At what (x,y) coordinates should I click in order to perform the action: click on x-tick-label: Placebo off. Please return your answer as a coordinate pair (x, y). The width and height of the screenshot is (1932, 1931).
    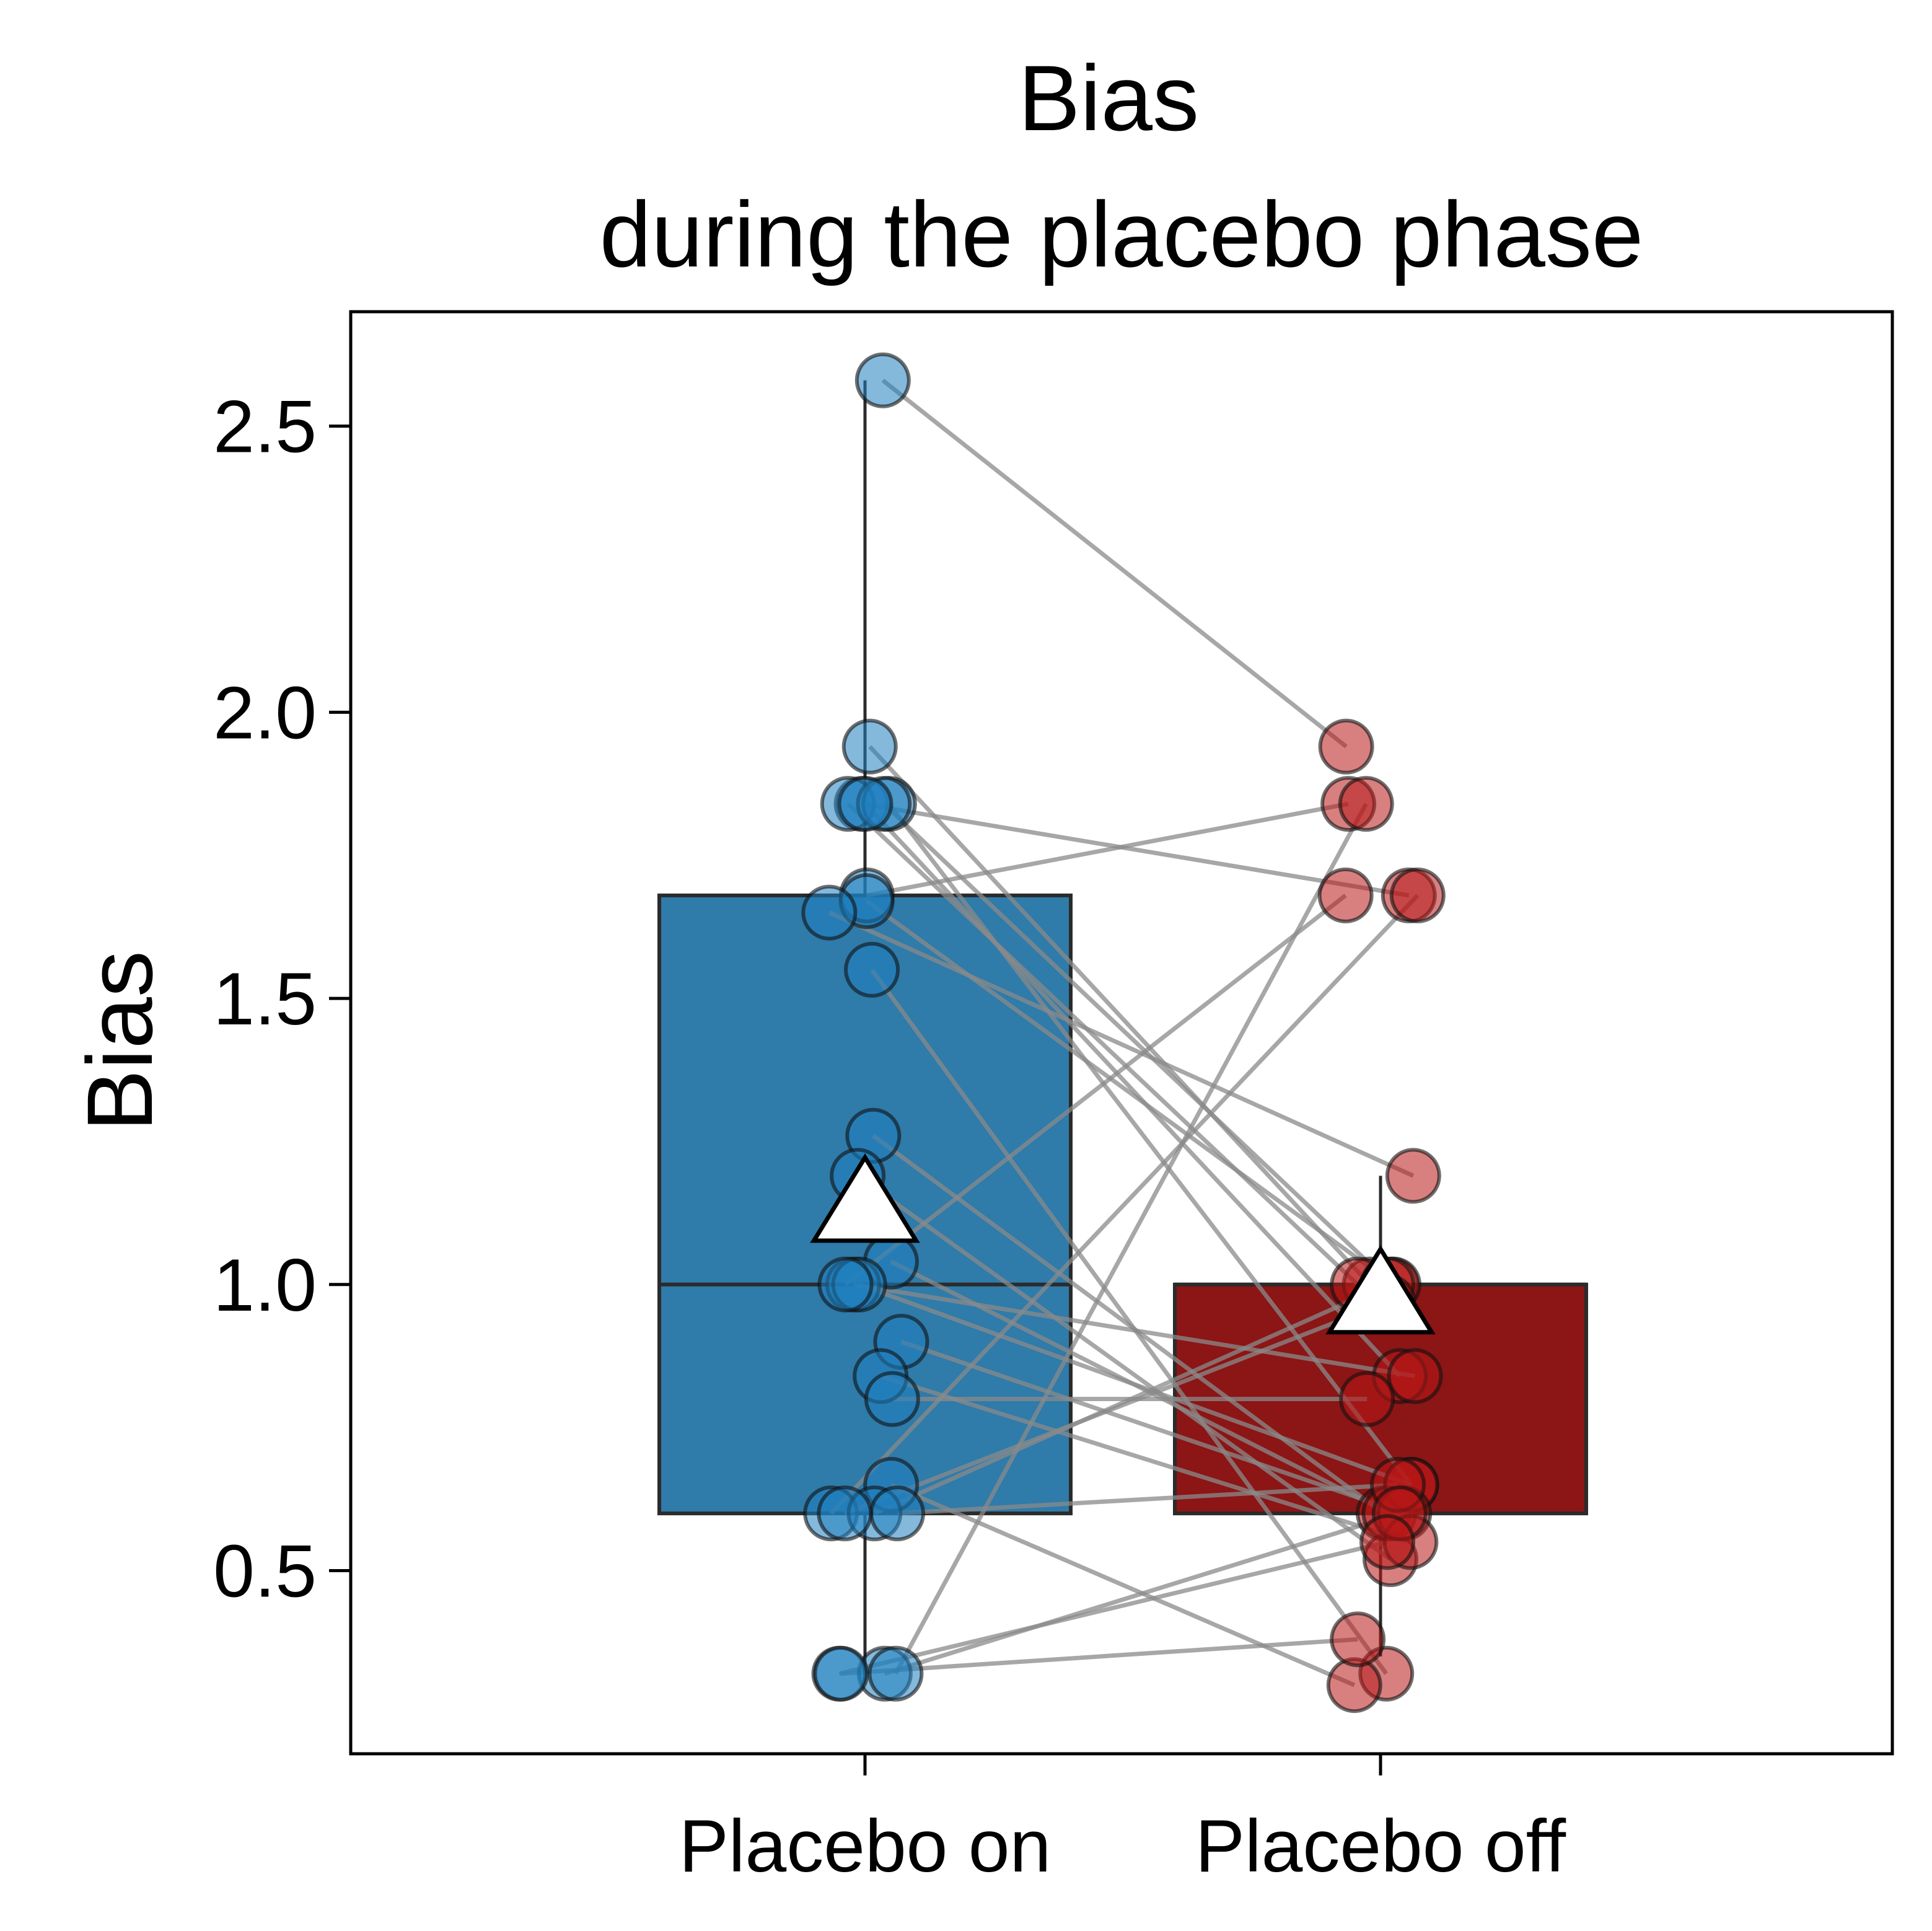
    Looking at the image, I should click on (1380, 1846).